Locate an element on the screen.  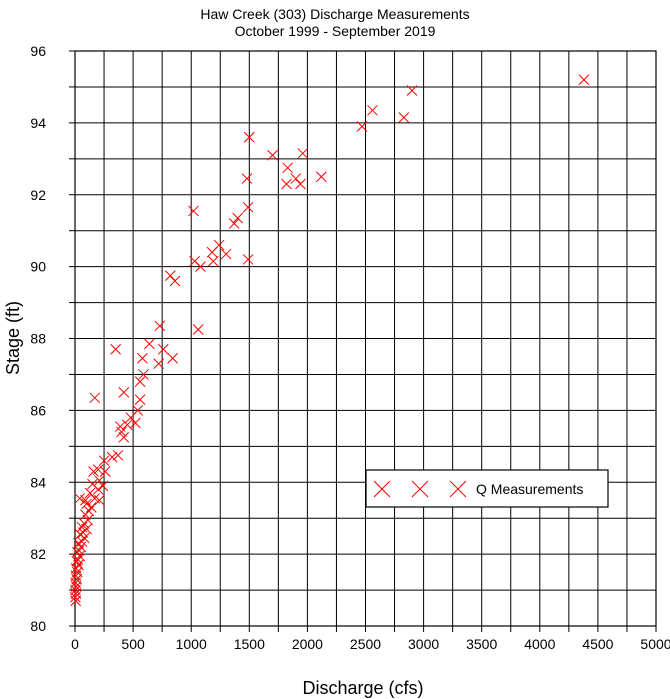
x-tick-label: 4500 is located at coordinates (597, 644).